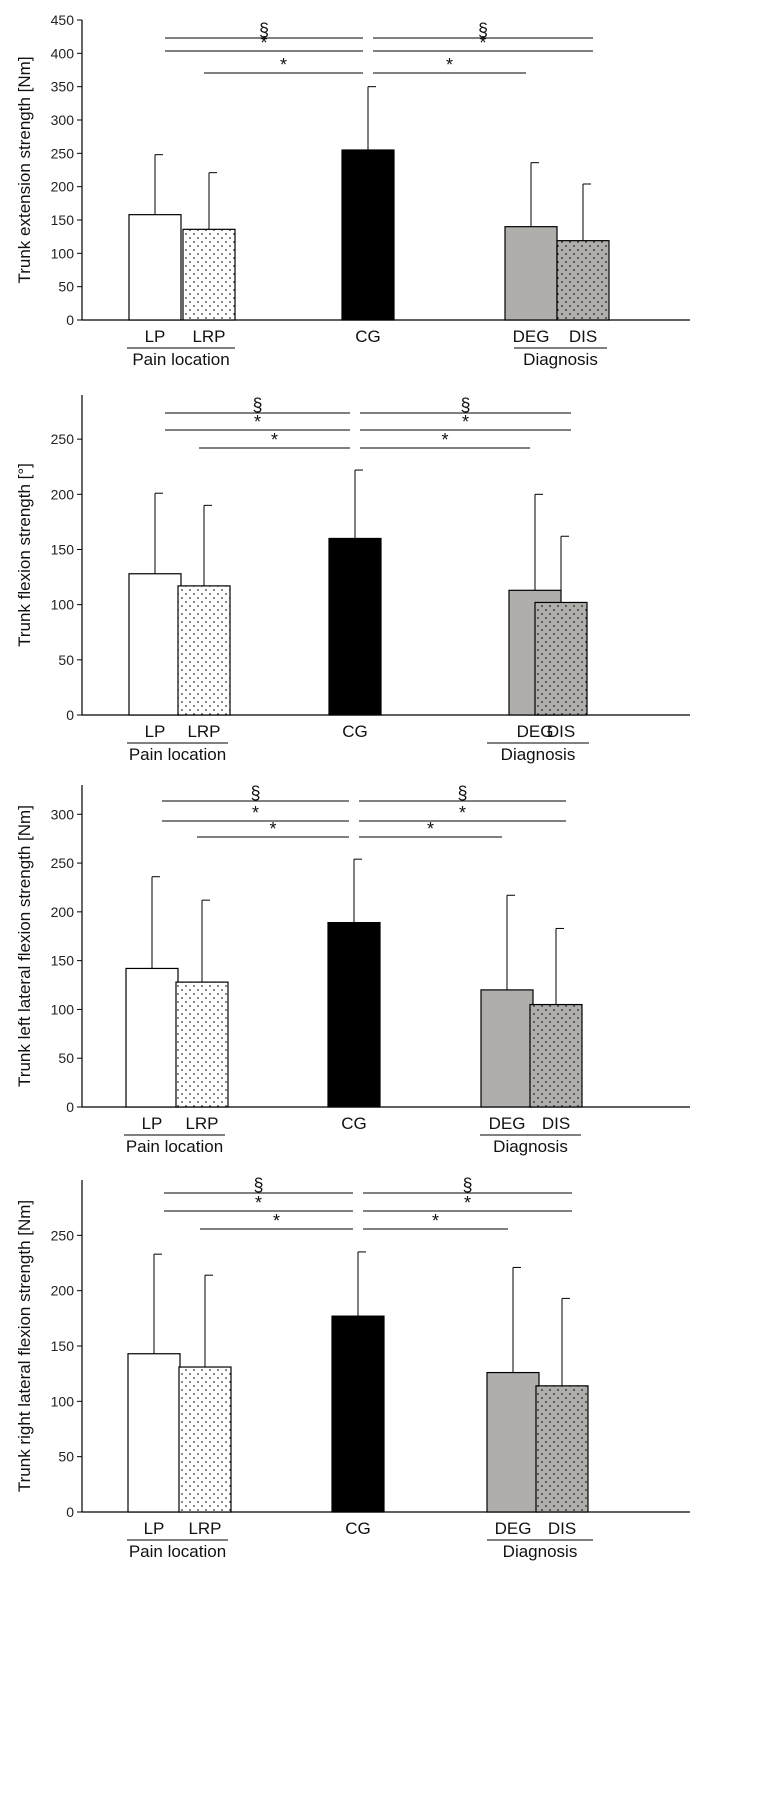  Describe the element at coordinates (63, 20) in the screenshot. I see `y-tick-label: 450` at that location.